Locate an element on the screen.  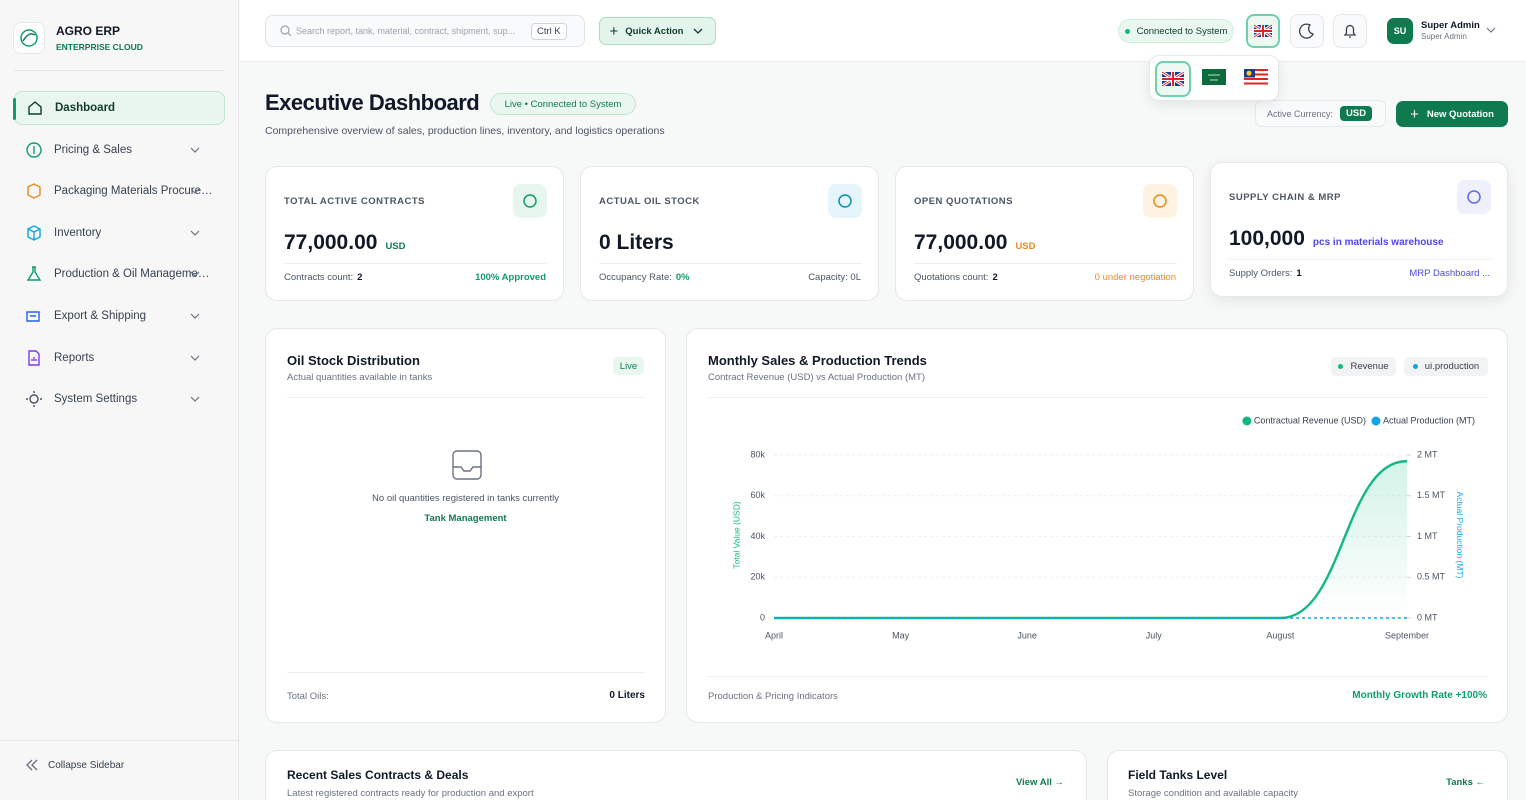
avatar: SU is located at coordinates (1400, 31).